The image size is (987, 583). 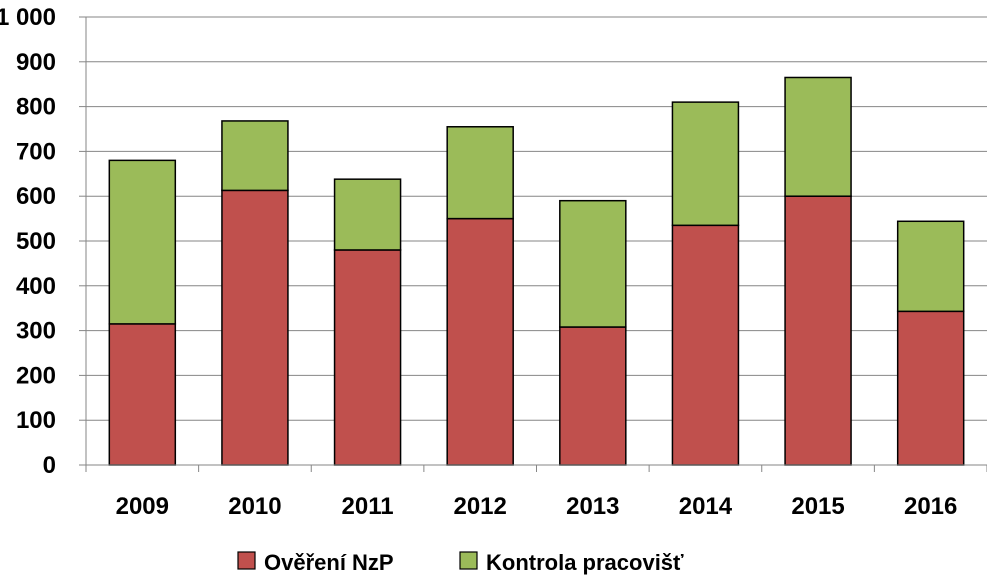 I want to click on y-tick-label: 300, so click(x=36, y=331).